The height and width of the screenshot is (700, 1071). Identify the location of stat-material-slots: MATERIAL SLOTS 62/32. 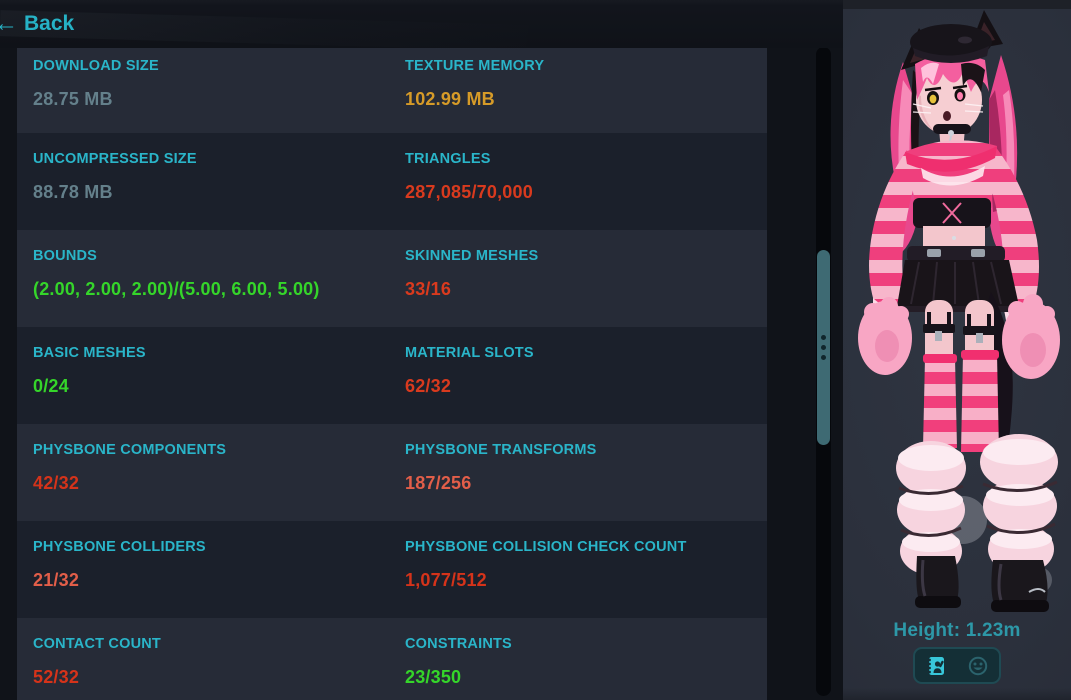
(586, 384).